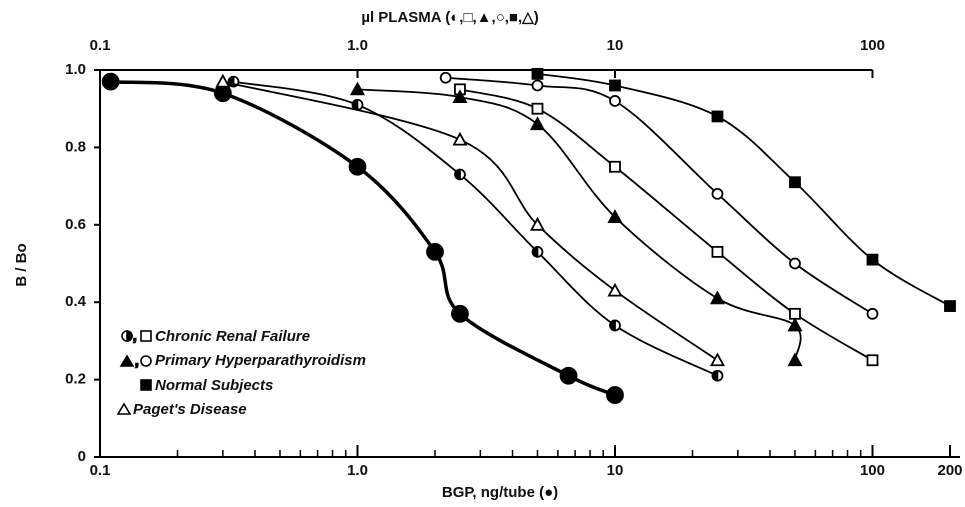 This screenshot has width=965, height=507. I want to click on legend-label: Primary Hyperparathyroidism, so click(260, 360).